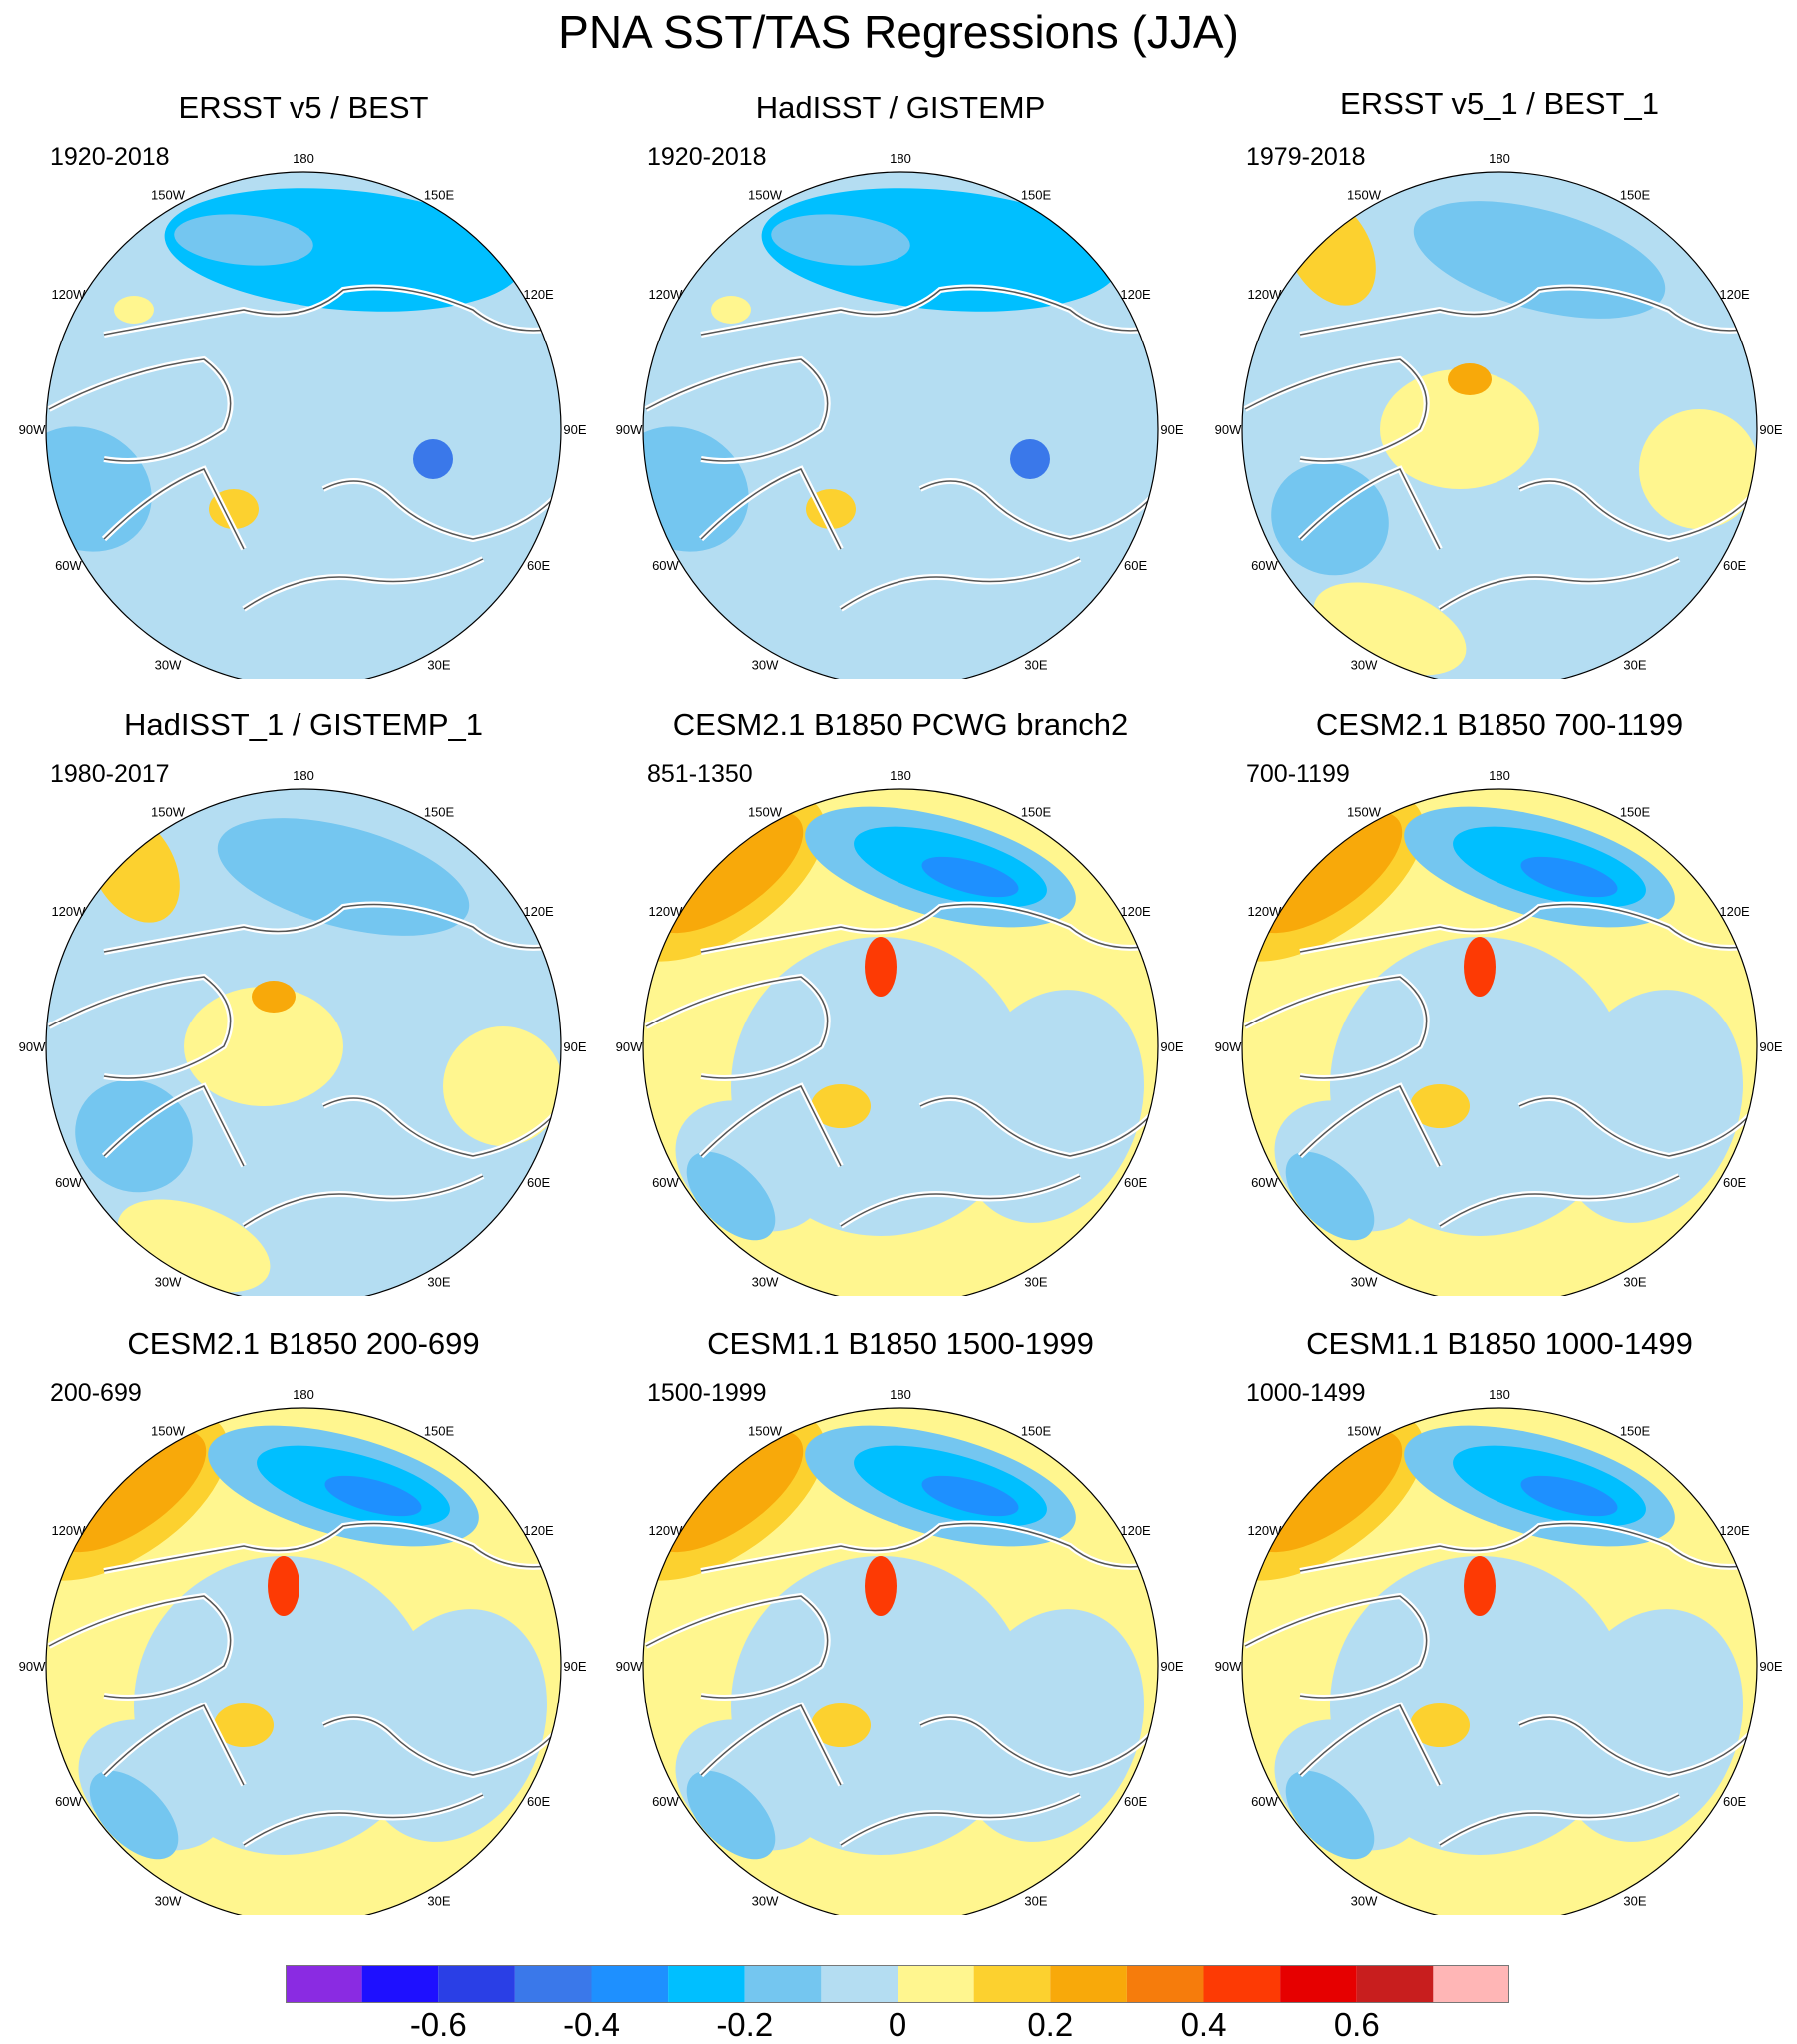 The image size is (1797, 2044). I want to click on period-label: 1000-1499, so click(1306, 1393).